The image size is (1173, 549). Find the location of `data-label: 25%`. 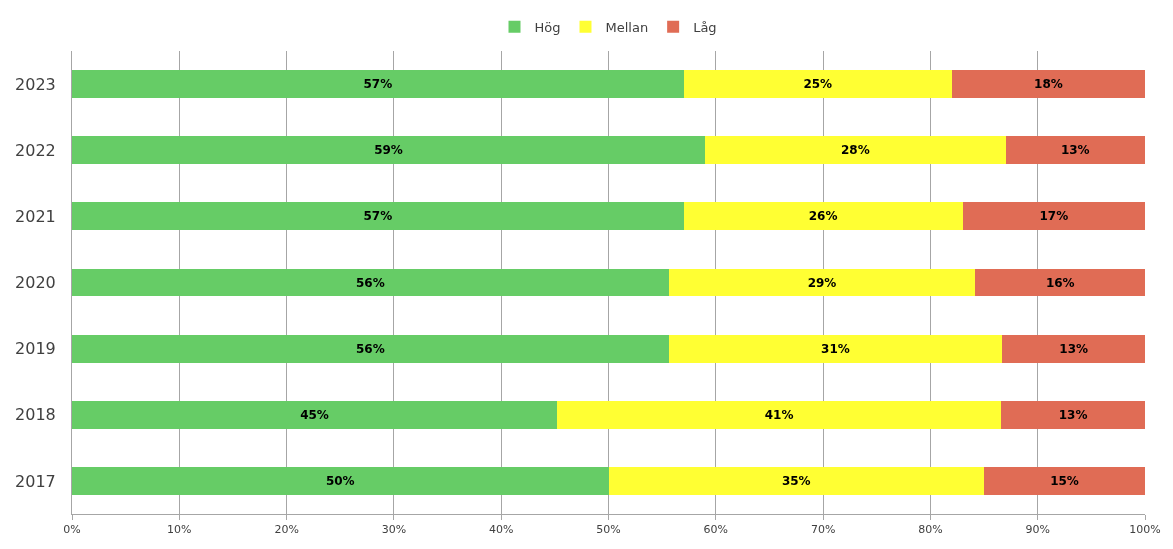

data-label: 25% is located at coordinates (818, 84).